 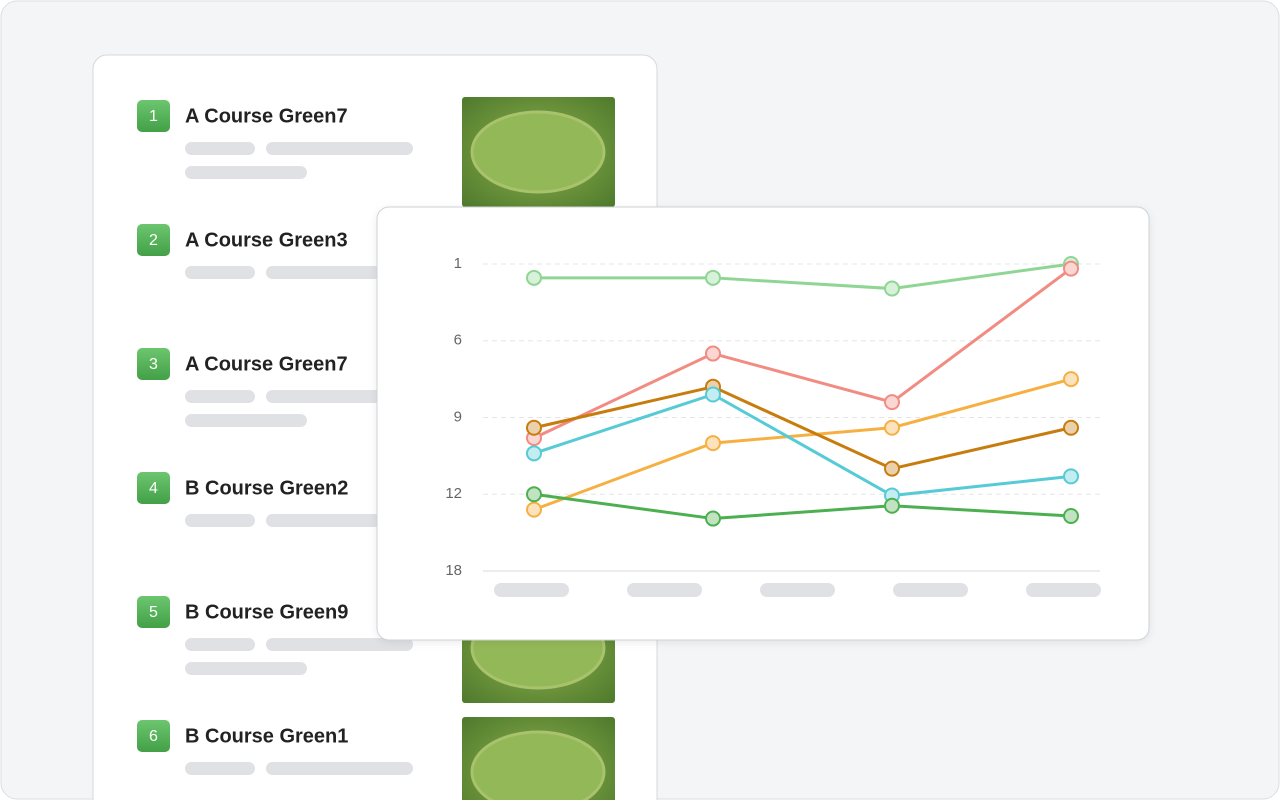 I want to click on rank-number: 1, so click(x=153, y=116).